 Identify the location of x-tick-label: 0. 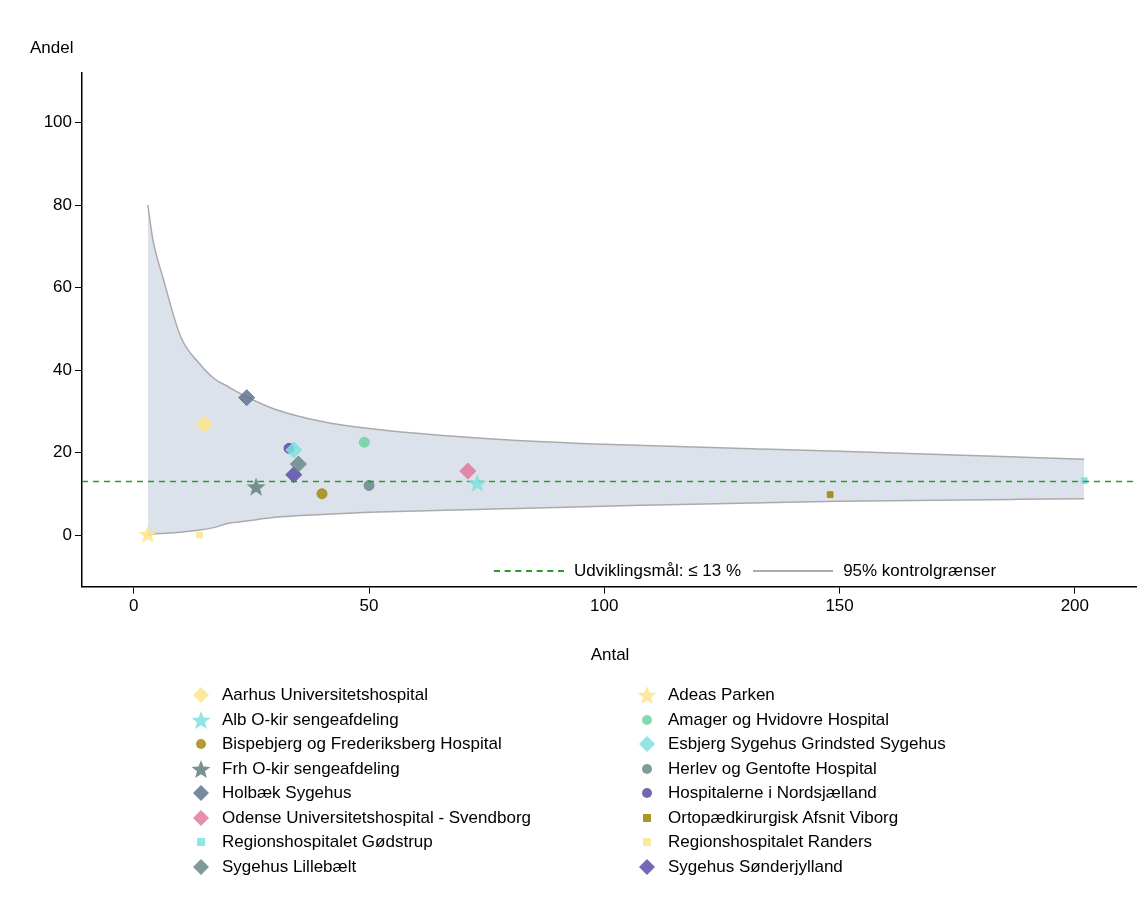
(134, 606).